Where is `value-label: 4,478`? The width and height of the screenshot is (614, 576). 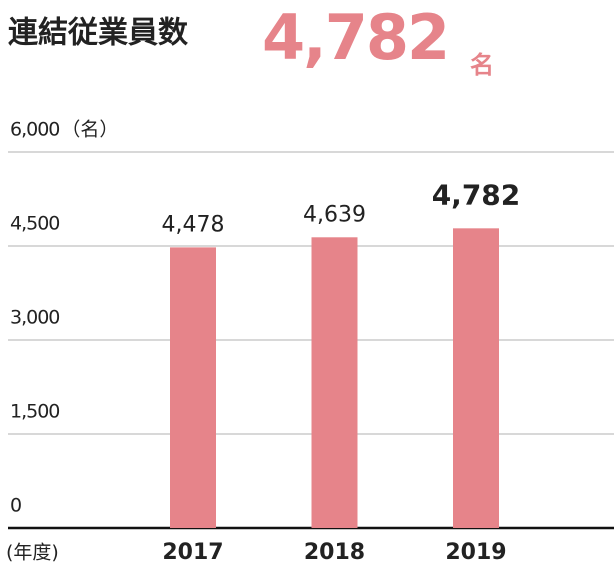
value-label: 4,478 is located at coordinates (193, 224).